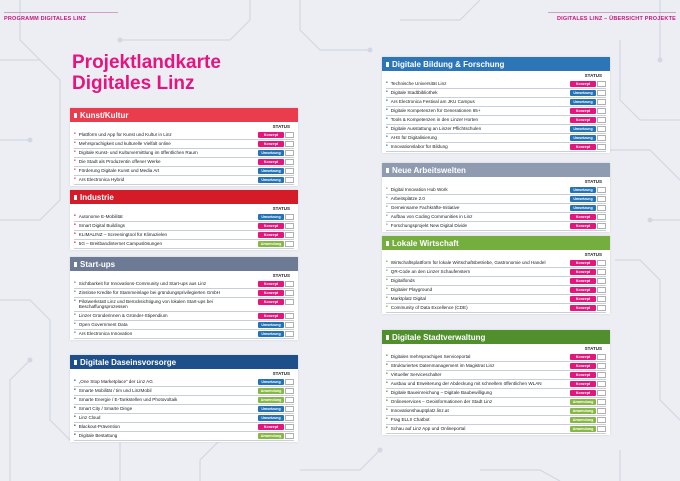 The image size is (680, 481). I want to click on header-rule-right, so click(612, 12).